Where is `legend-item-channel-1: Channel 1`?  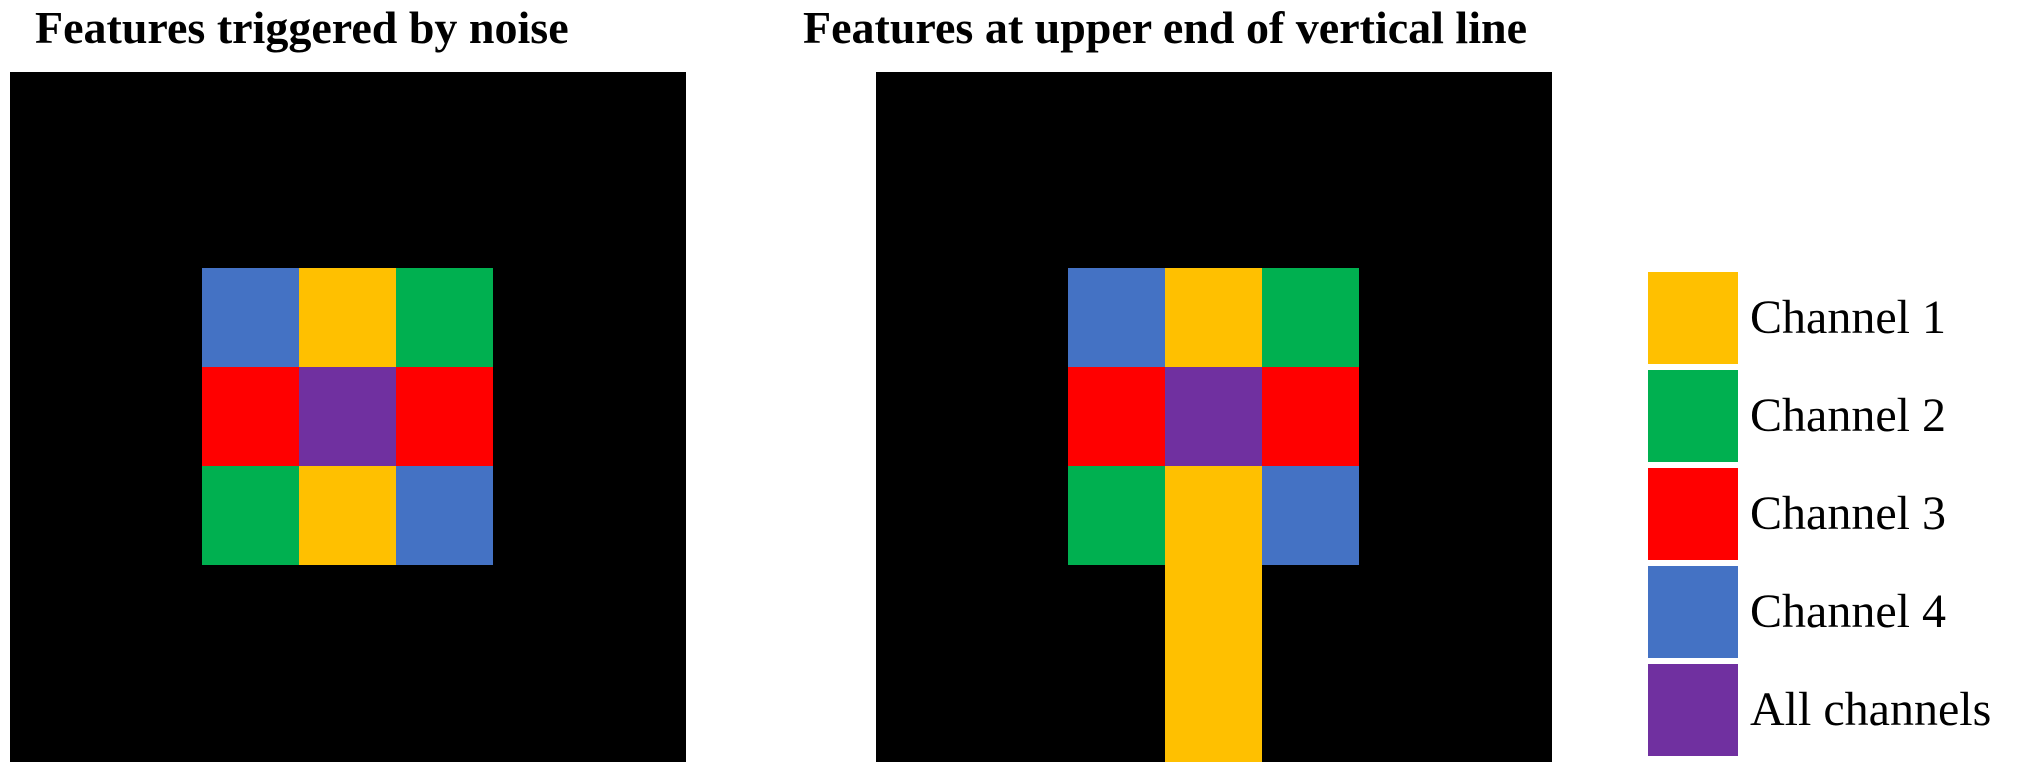
legend-item-channel-1: Channel 1 is located at coordinates (1833, 318).